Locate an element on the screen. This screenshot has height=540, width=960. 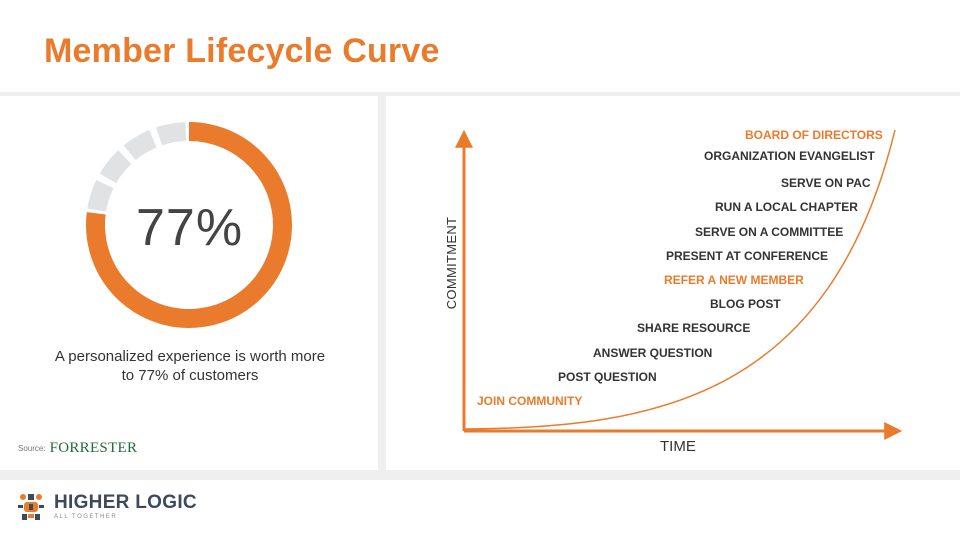
higher-logic-logo: HIGHER LOGIC ALL TOGETHER is located at coordinates (105, 507).